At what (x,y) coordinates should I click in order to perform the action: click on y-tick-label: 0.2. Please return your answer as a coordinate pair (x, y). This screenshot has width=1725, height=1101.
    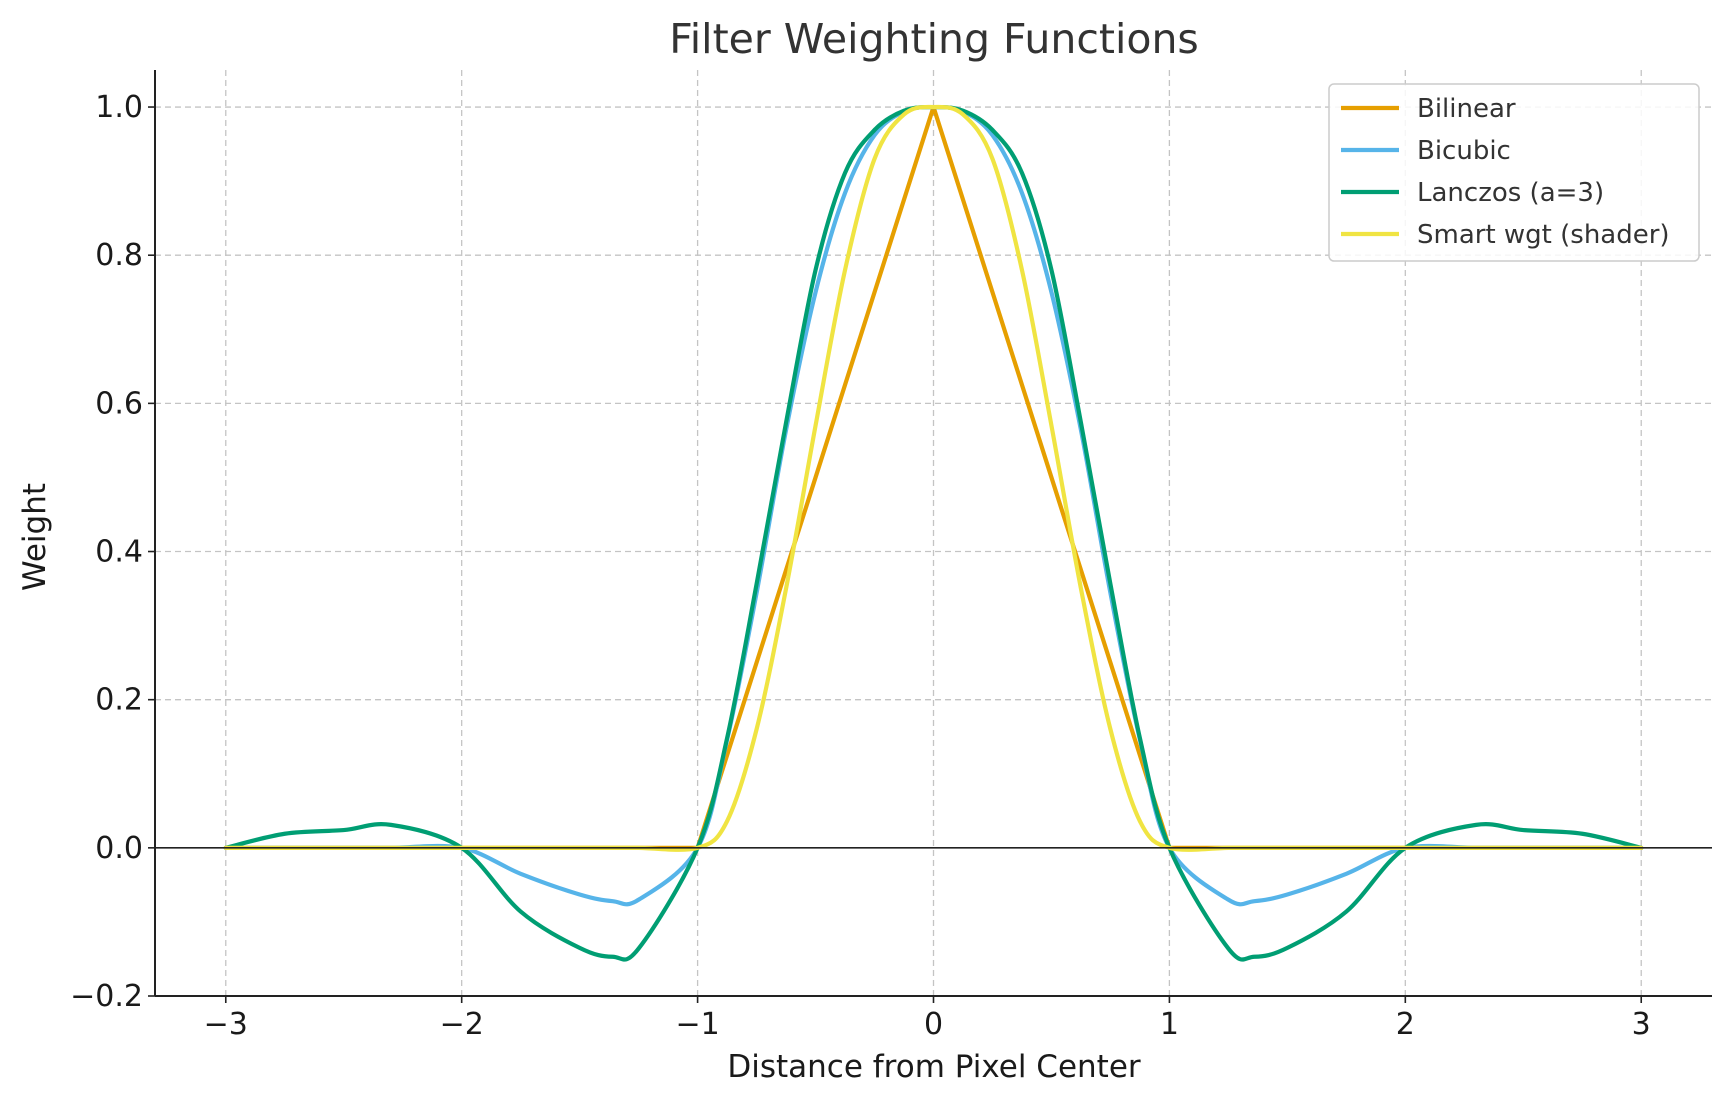
    Looking at the image, I should click on (119, 700).